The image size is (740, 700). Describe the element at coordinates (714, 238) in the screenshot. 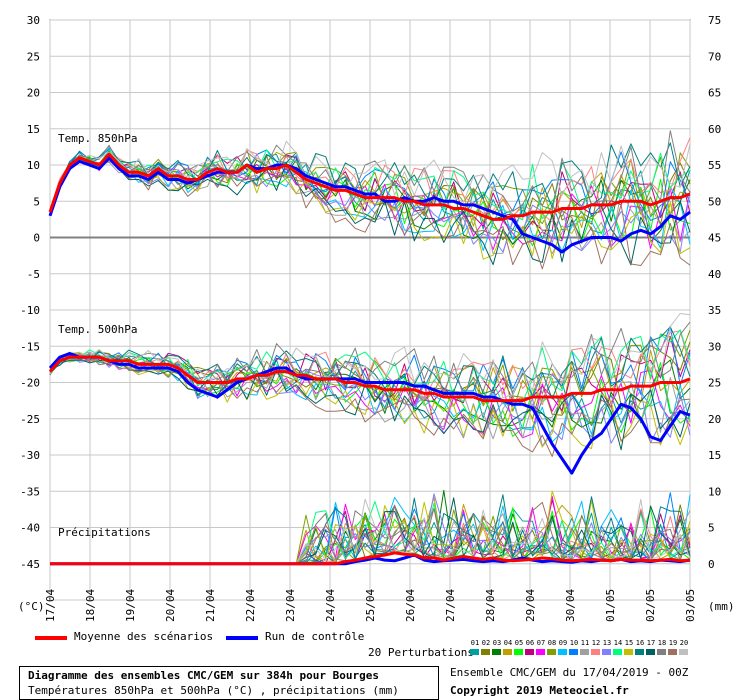

I see `right-tick-label: 45` at that location.